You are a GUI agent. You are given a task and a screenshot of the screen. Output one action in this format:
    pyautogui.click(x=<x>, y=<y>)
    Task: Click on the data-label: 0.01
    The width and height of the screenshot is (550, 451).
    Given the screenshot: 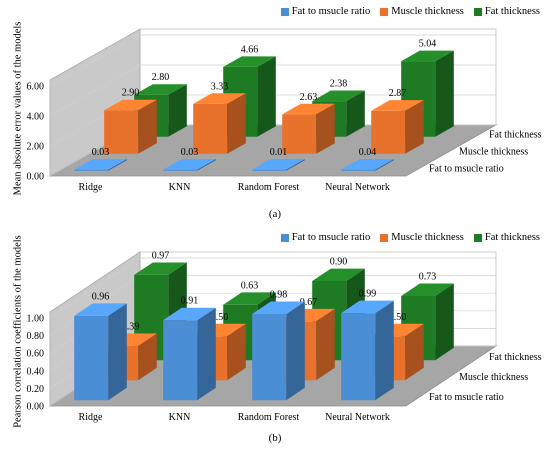 What is the action you would take?
    pyautogui.click(x=279, y=152)
    